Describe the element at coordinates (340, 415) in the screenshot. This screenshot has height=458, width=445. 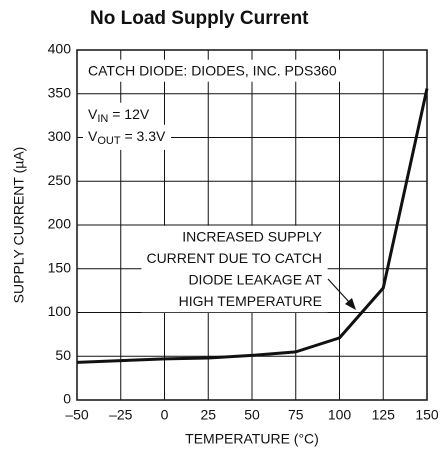
I see `x-tick-label: 100` at that location.